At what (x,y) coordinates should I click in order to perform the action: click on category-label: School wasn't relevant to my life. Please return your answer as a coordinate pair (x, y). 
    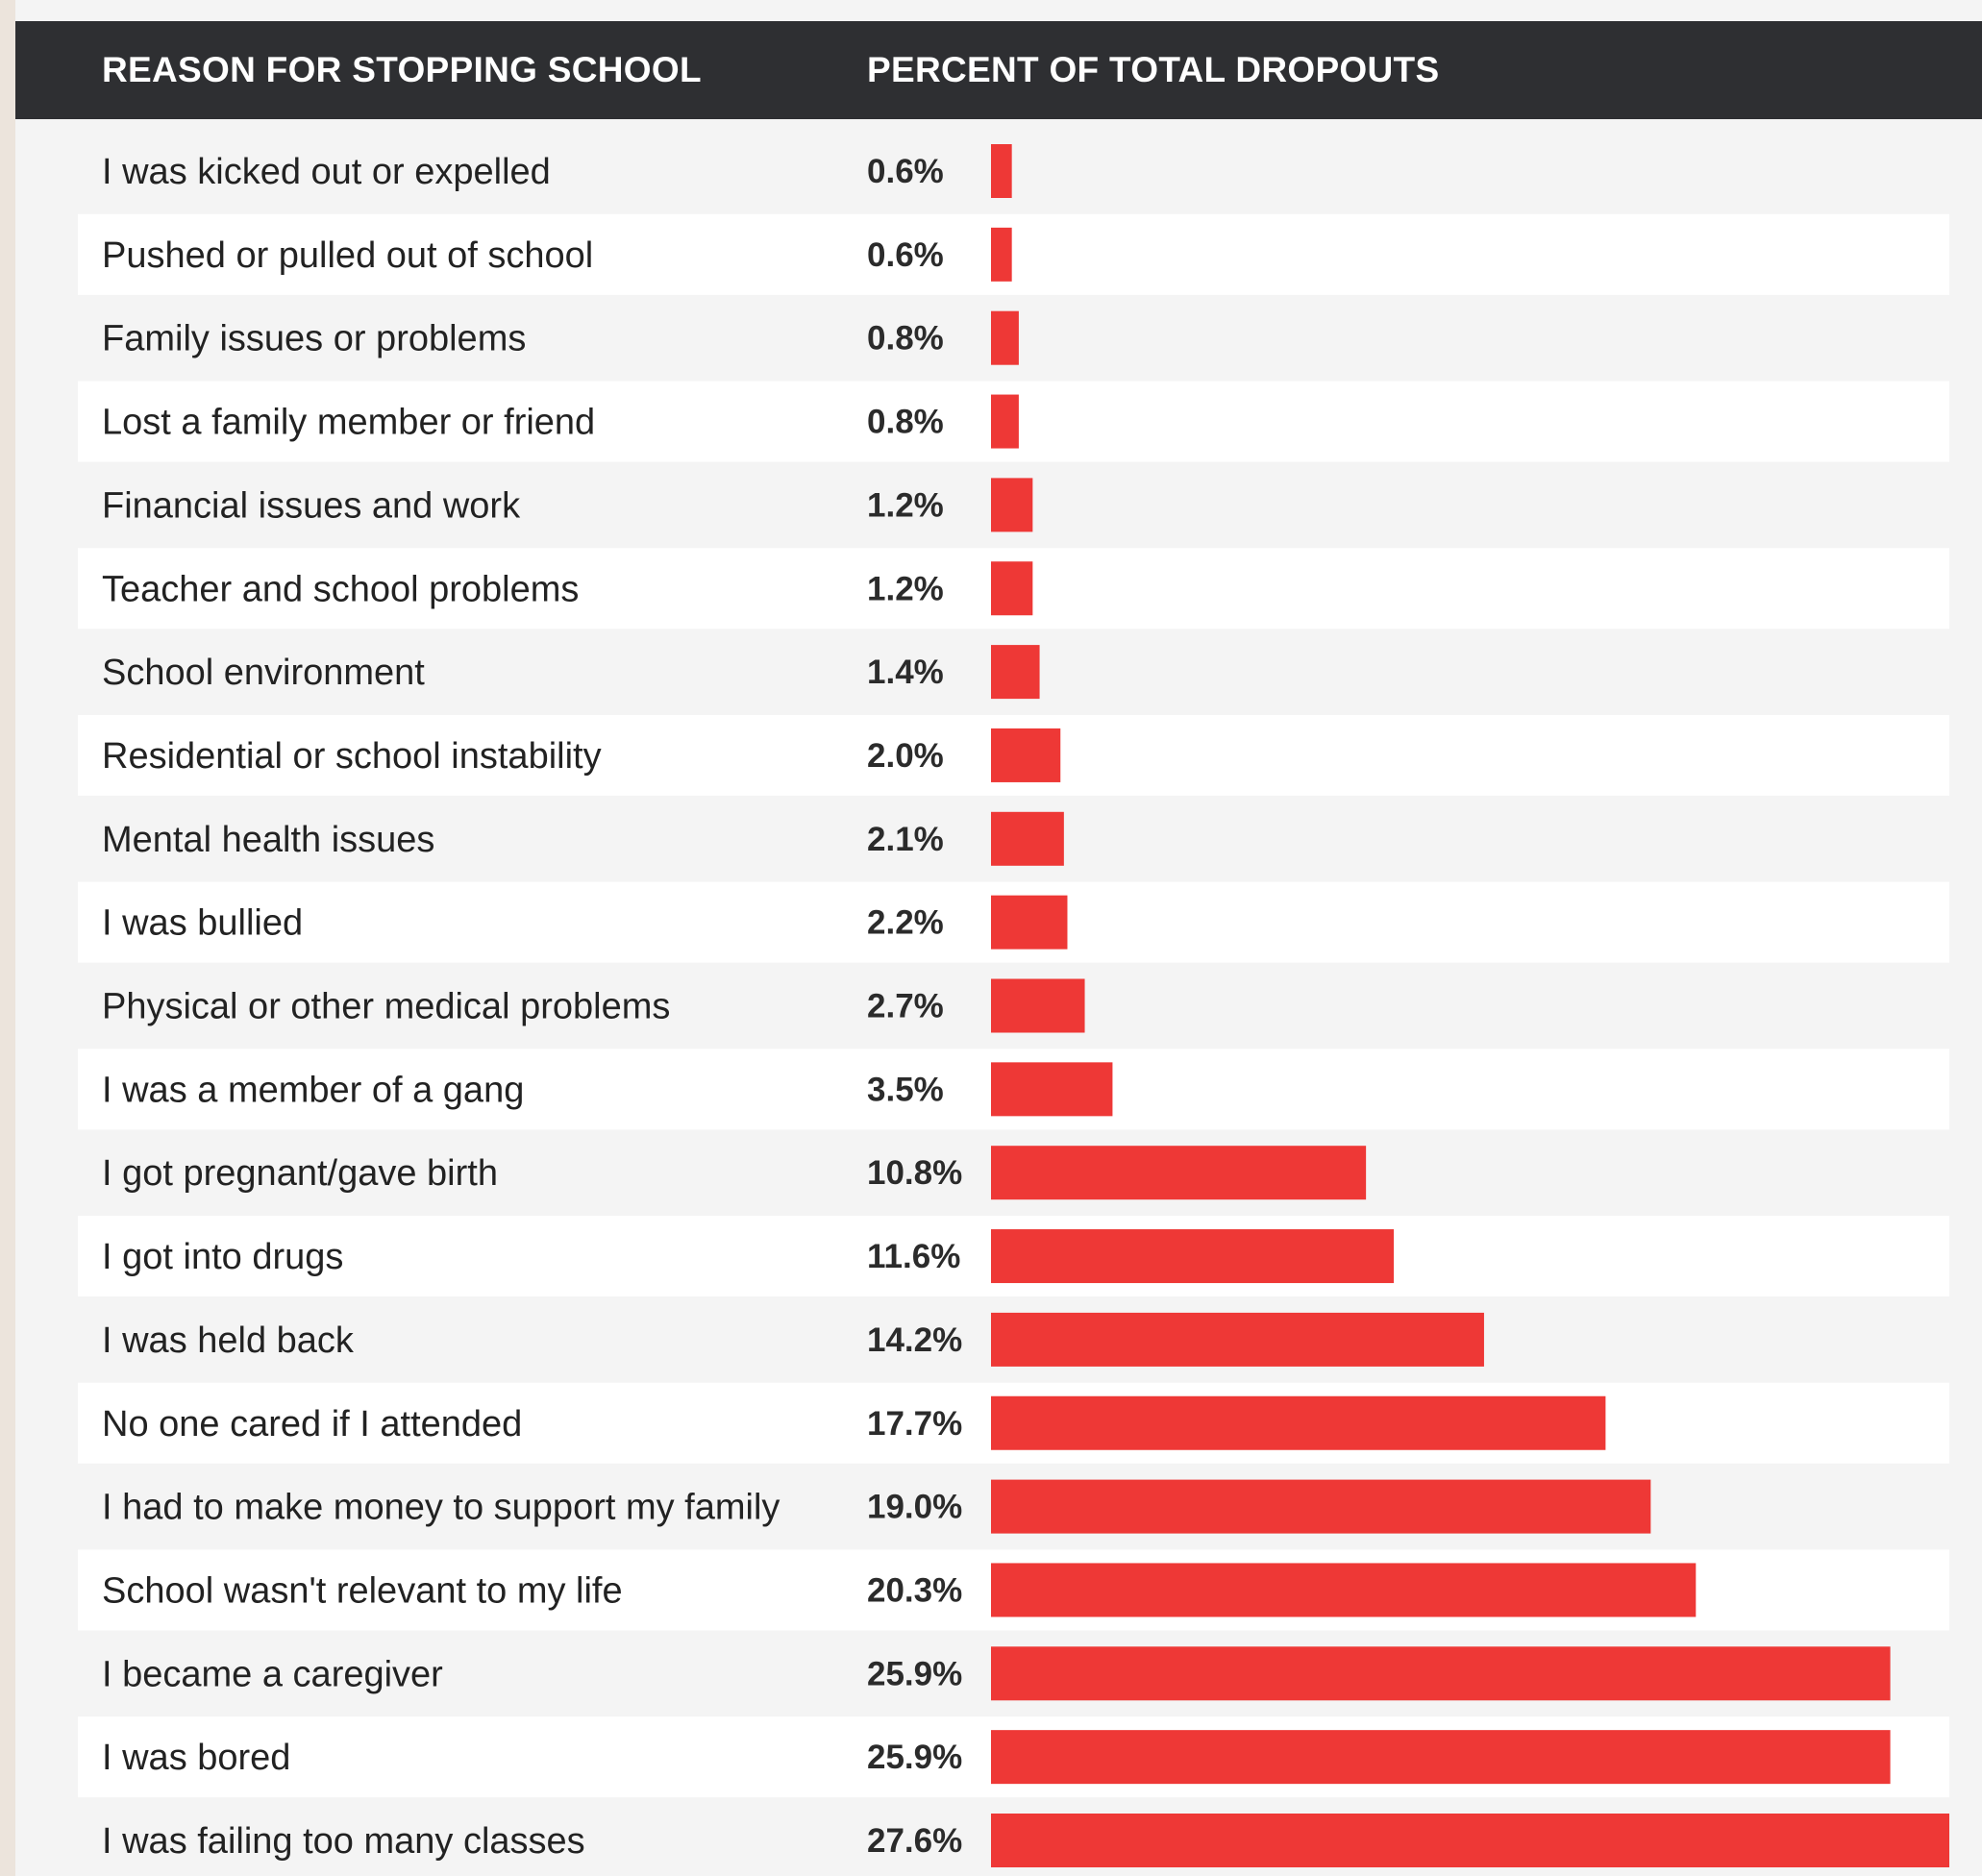
    Looking at the image, I should click on (363, 1590).